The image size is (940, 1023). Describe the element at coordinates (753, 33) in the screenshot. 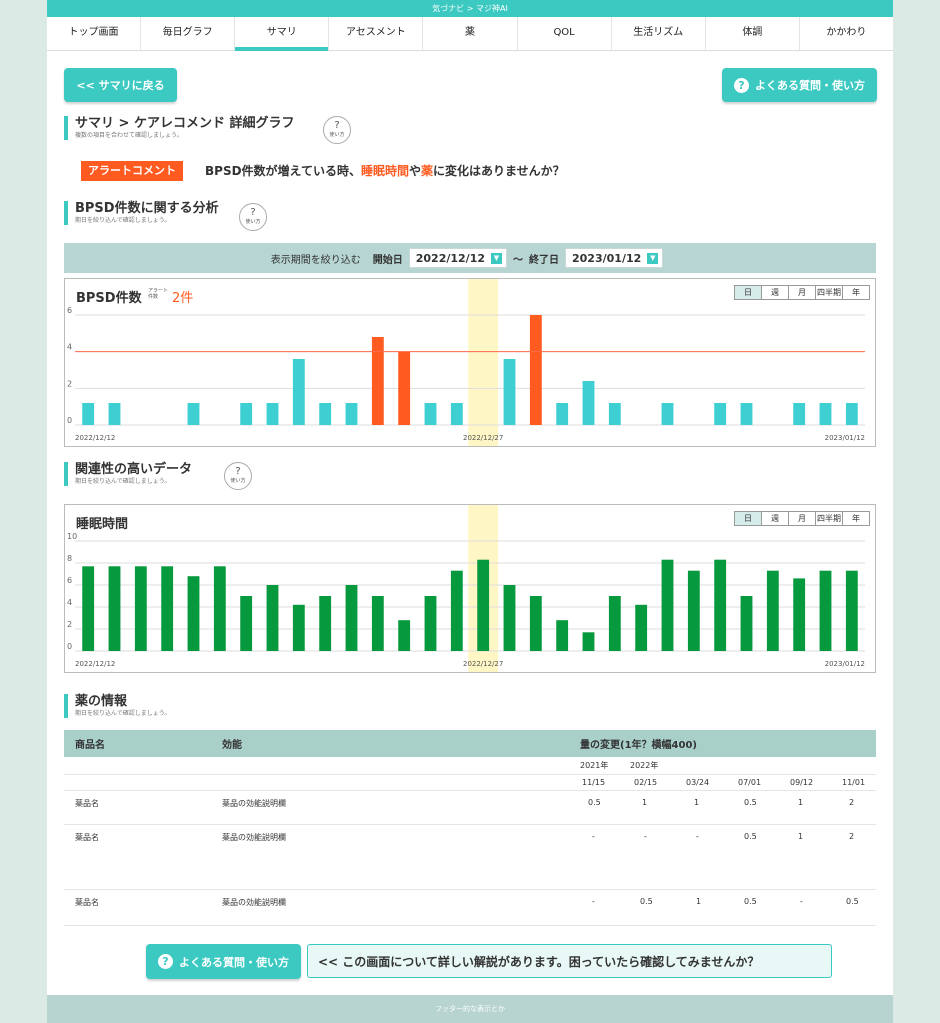

I see `tab-condition: 体調` at that location.